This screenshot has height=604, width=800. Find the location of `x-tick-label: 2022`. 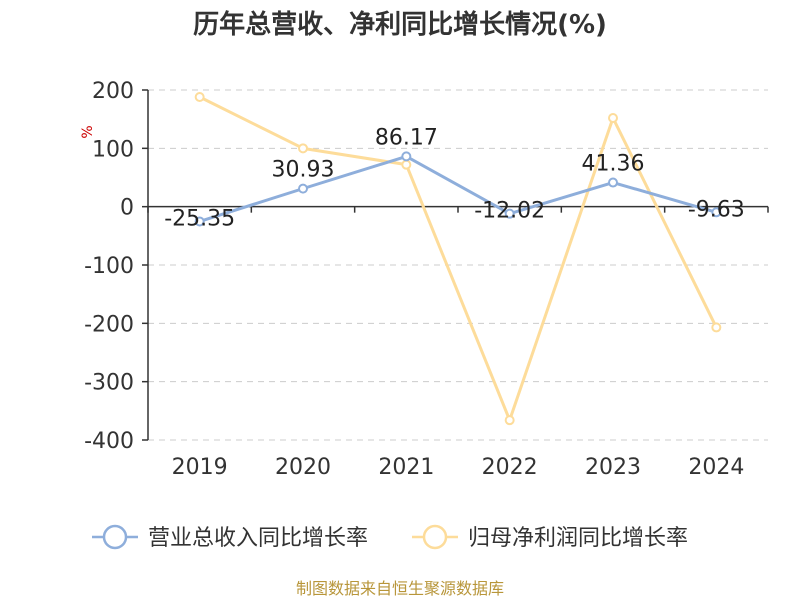

x-tick-label: 2022 is located at coordinates (510, 467).